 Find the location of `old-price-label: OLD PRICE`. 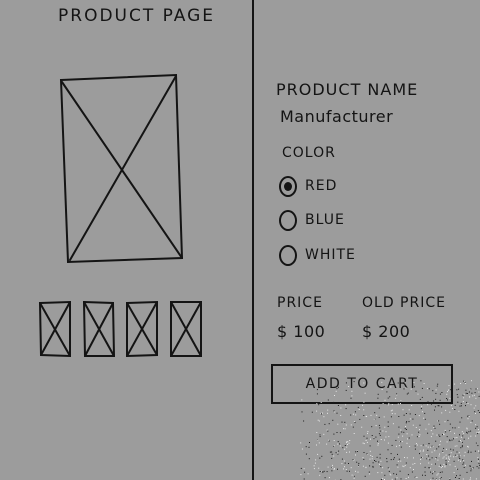

old-price-label: OLD PRICE is located at coordinates (404, 303).